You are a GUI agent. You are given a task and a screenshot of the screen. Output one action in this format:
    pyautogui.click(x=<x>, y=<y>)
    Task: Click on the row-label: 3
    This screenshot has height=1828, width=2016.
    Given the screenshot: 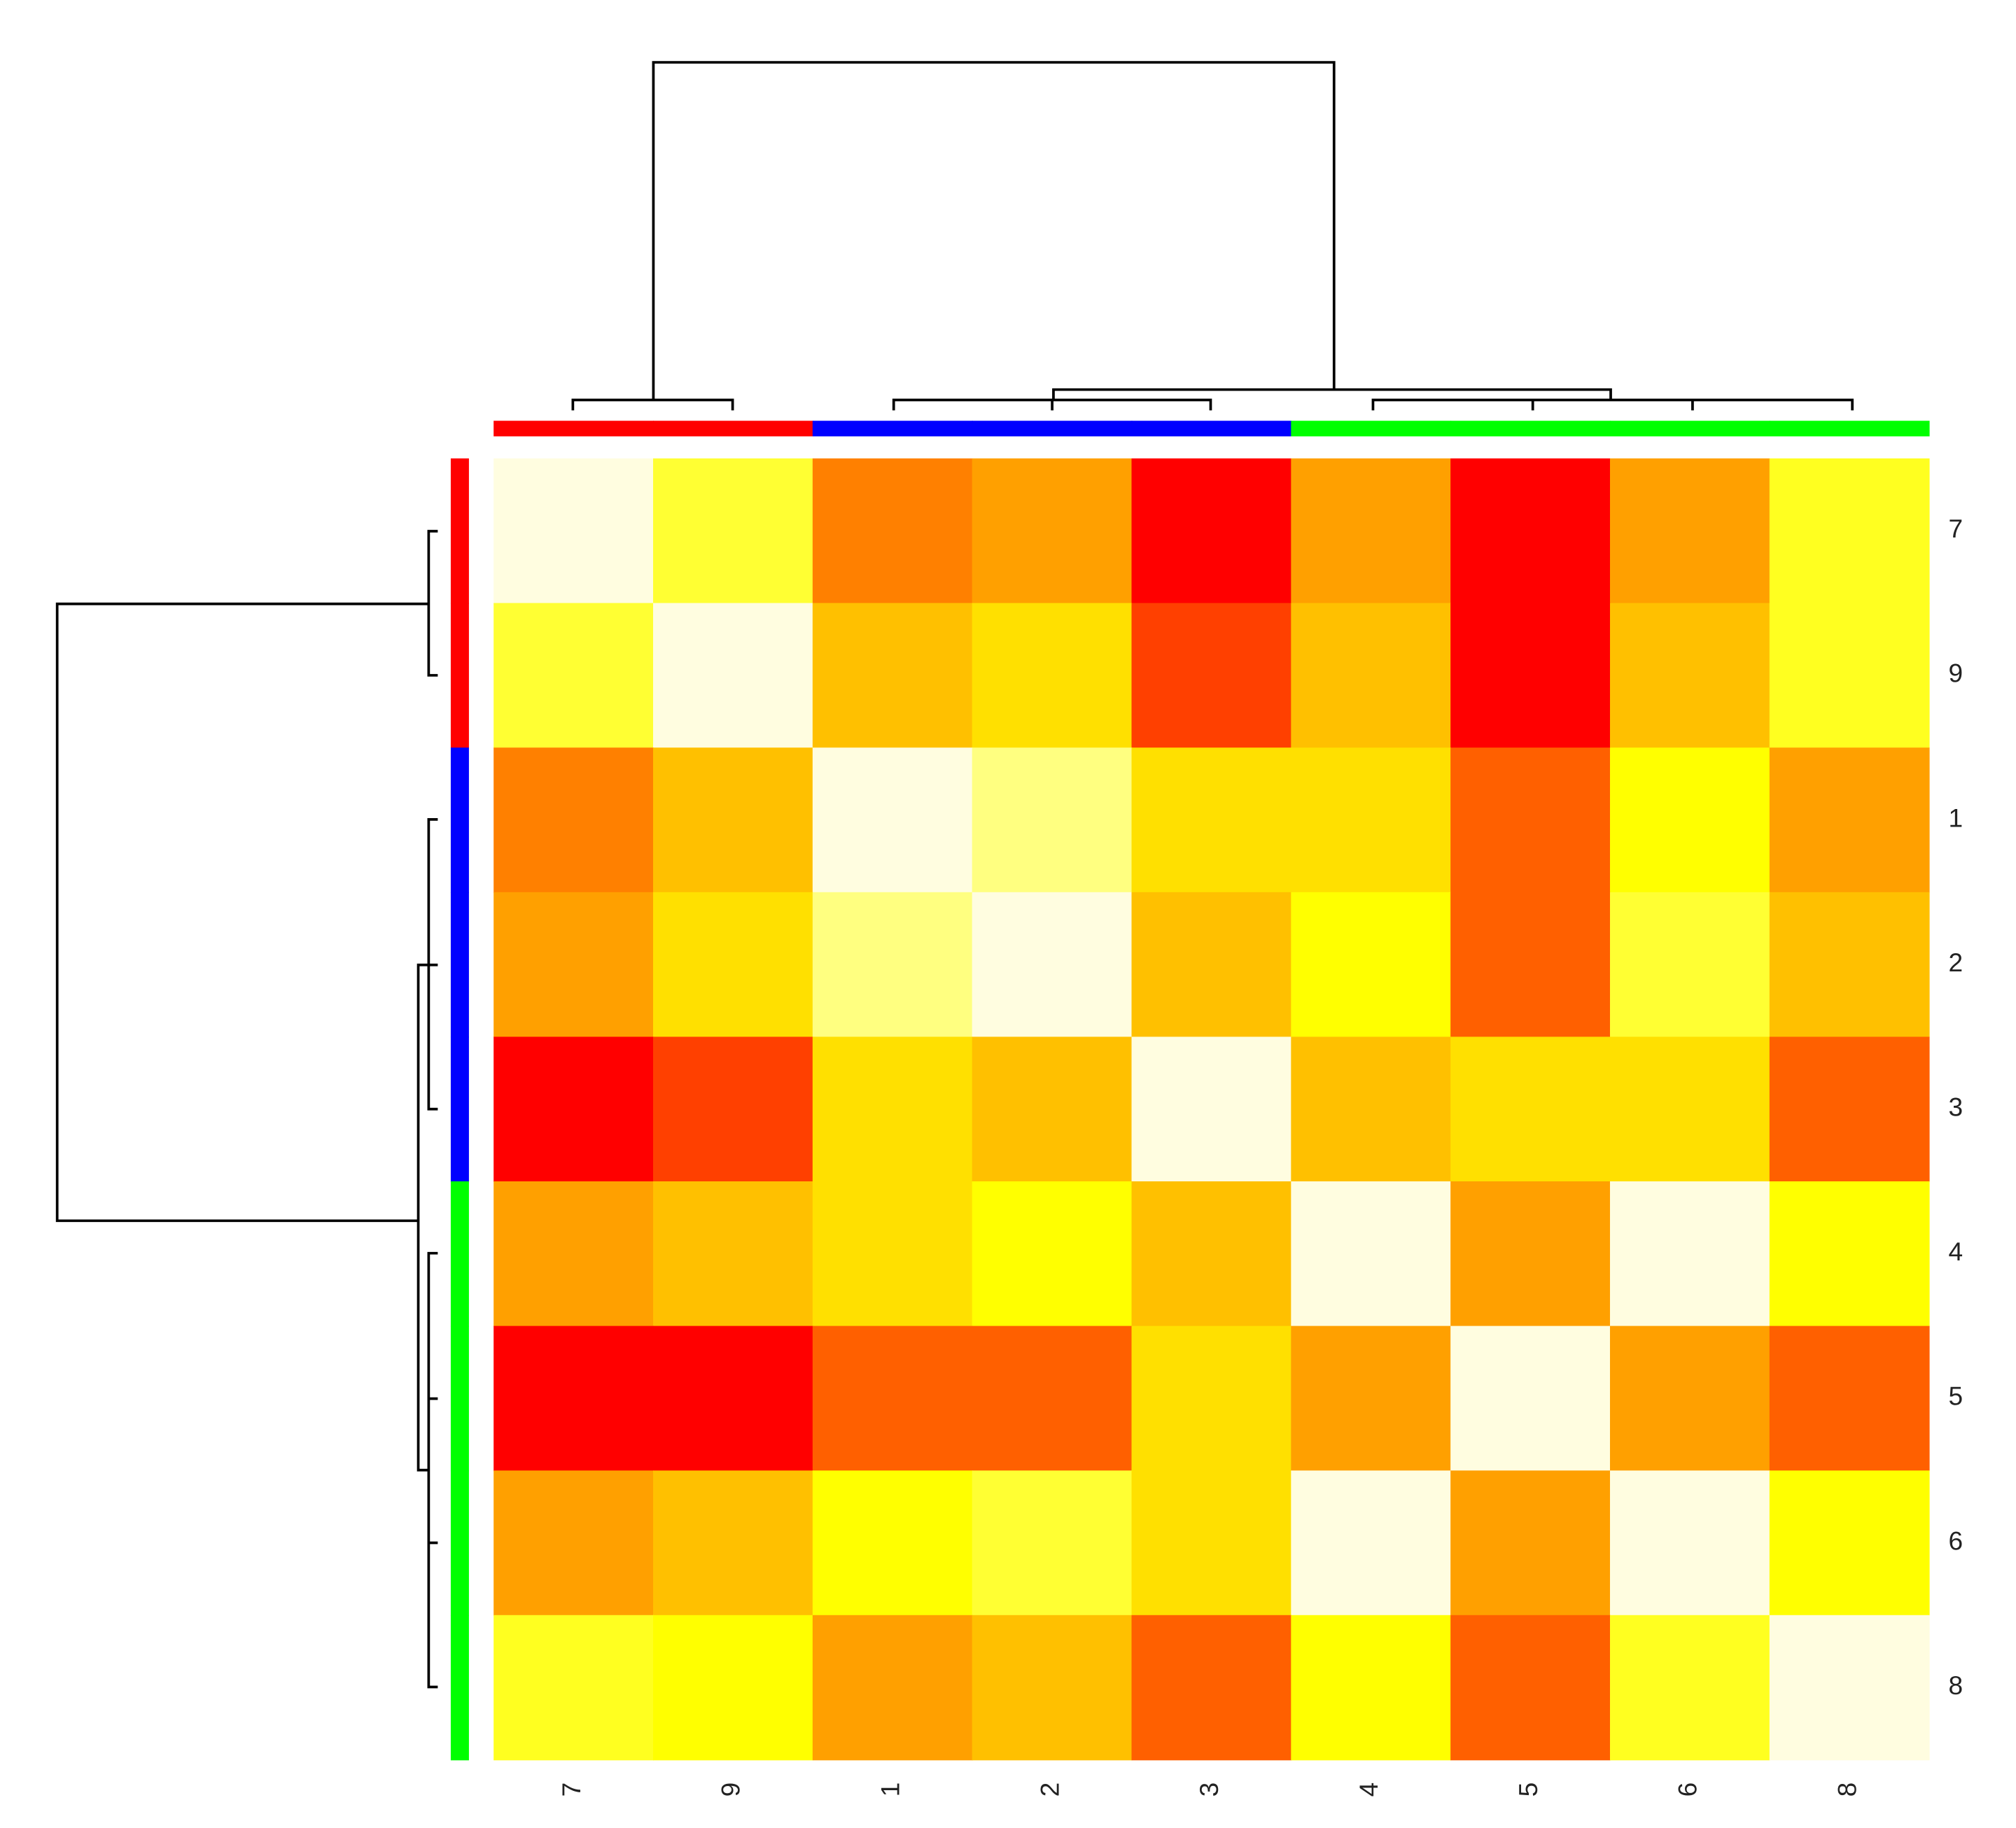 What is the action you would take?
    pyautogui.click(x=1955, y=1107)
    